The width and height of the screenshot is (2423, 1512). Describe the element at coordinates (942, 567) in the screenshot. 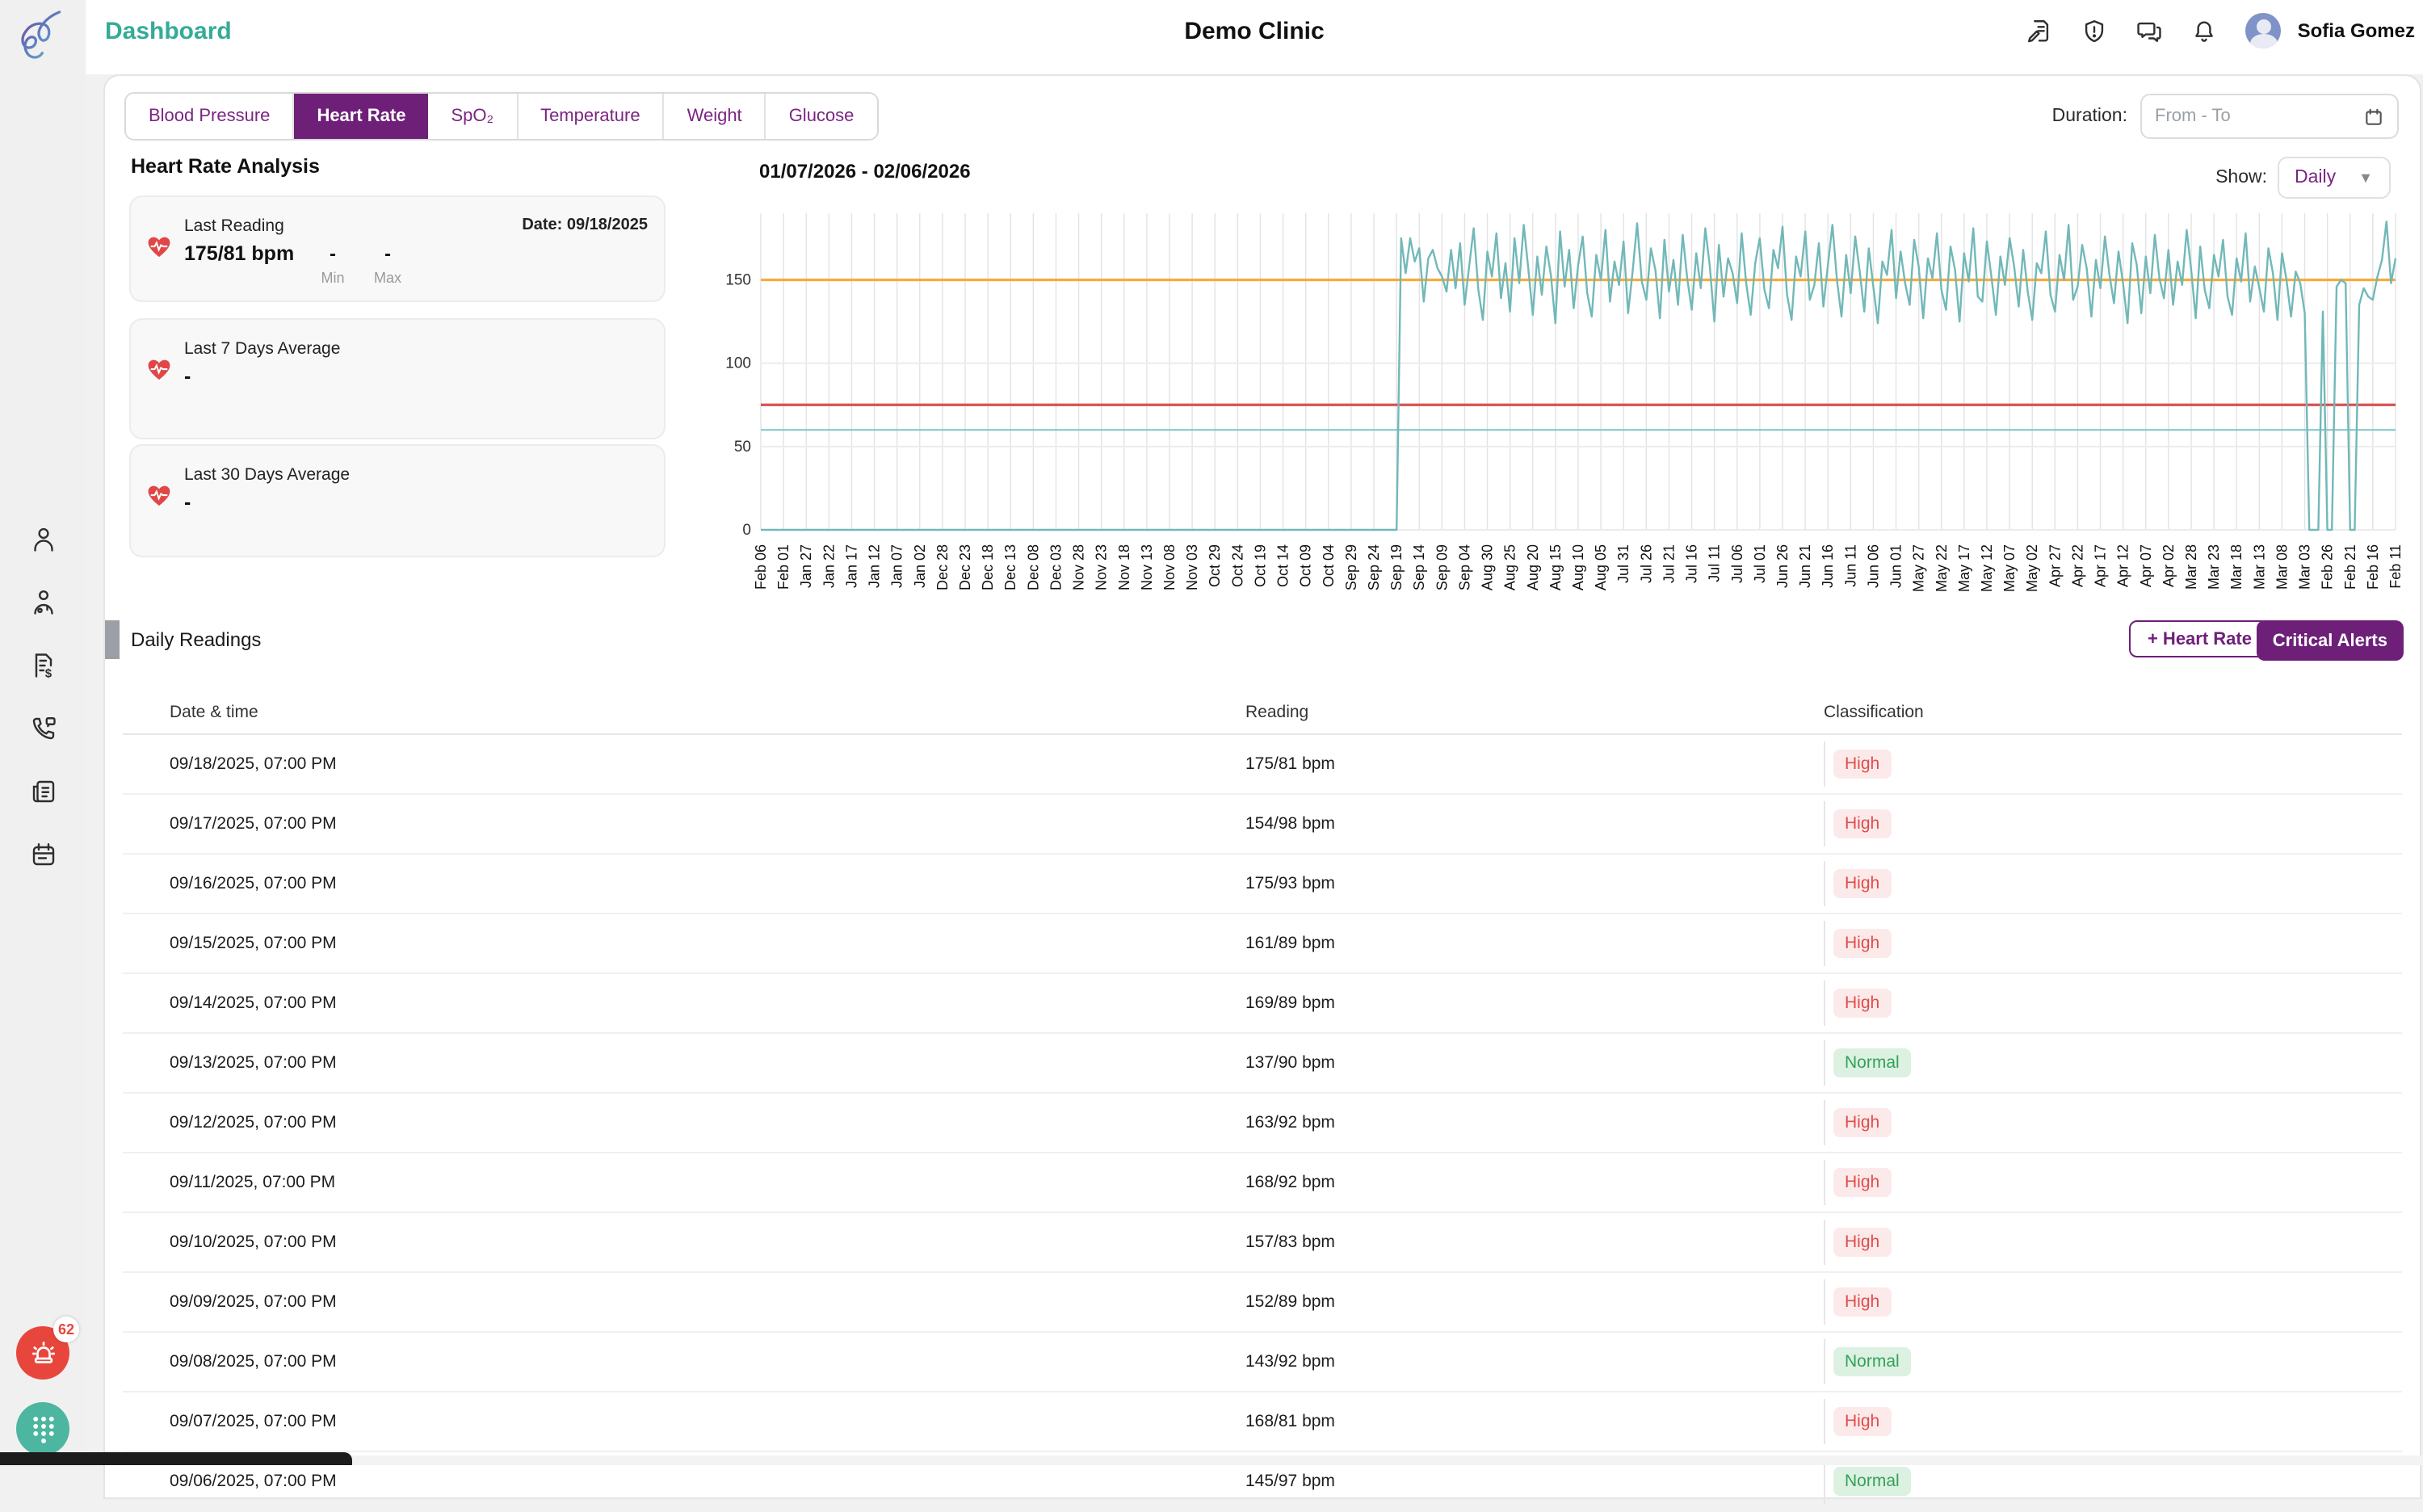

I see `svg-text: Dec 28` at that location.